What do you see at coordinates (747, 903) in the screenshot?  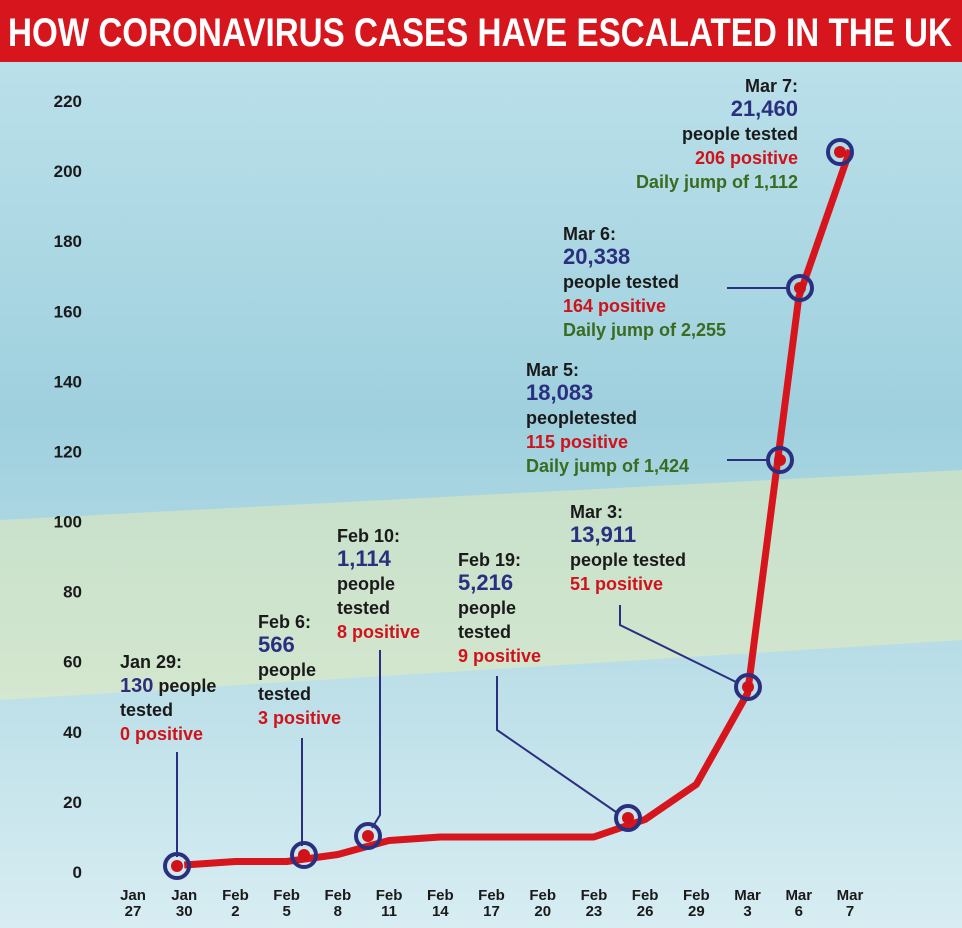 I see `x-tick-label: Mar 3` at bounding box center [747, 903].